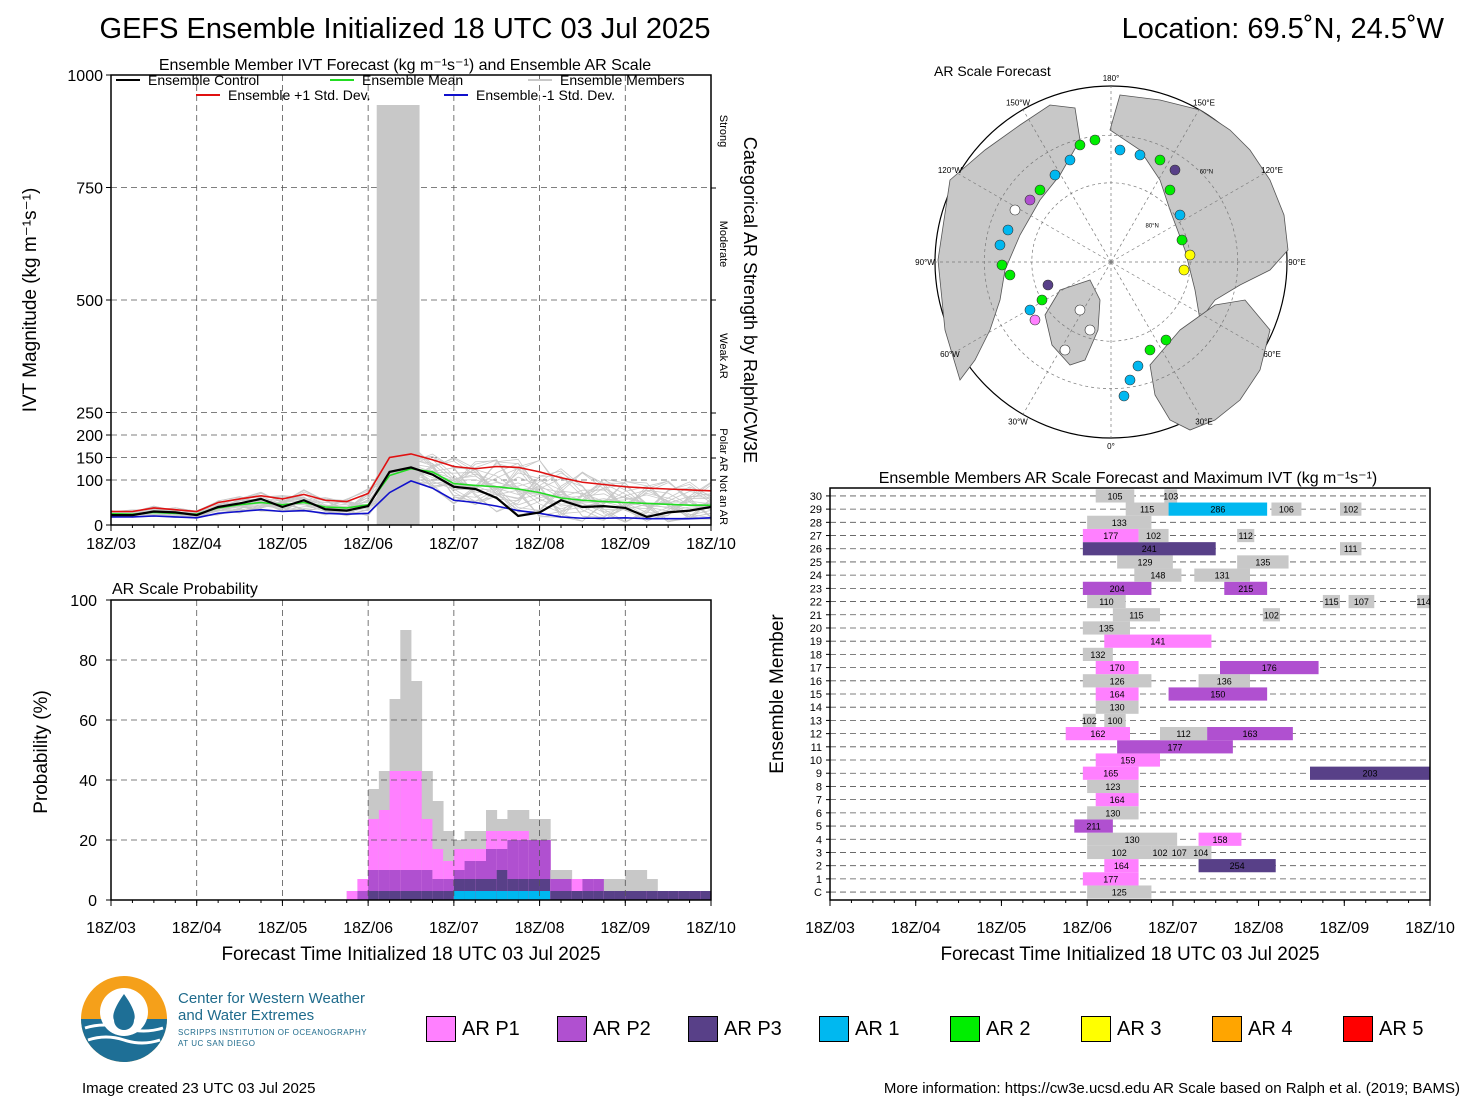 Image resolution: width=1476 pixels, height=1110 pixels. What do you see at coordinates (816, 669) in the screenshot?
I see `member-row-label: 17` at bounding box center [816, 669].